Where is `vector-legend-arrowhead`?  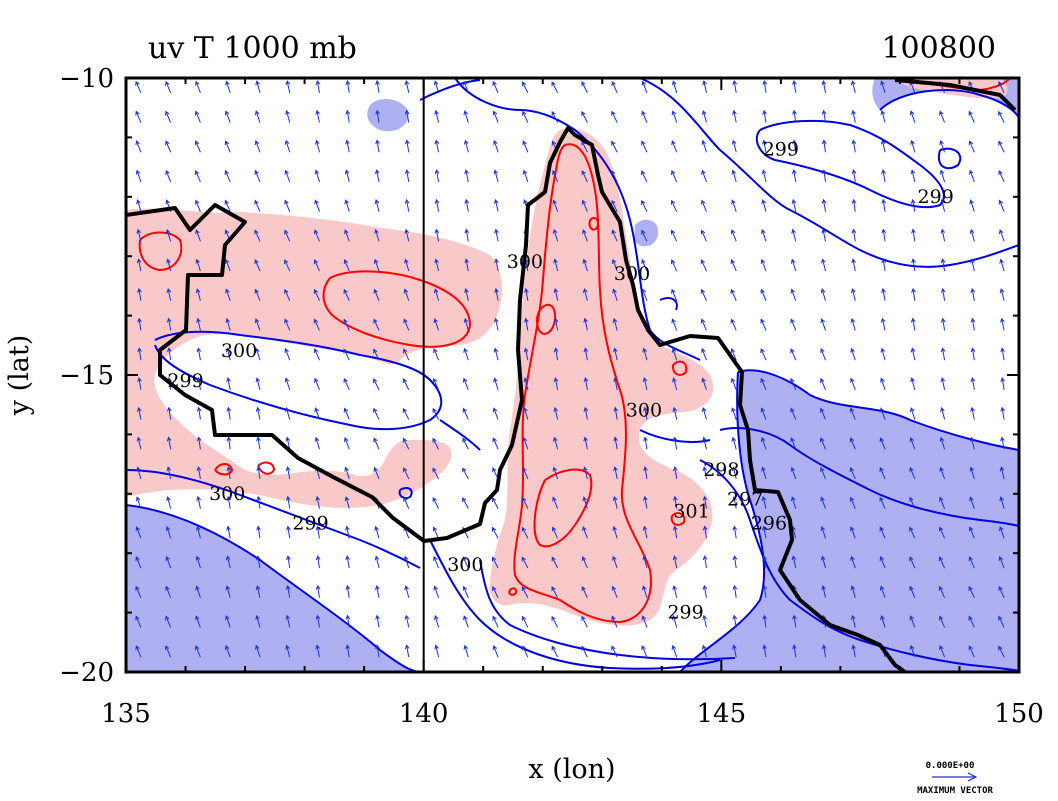
vector-legend-arrowhead is located at coordinates (972, 777).